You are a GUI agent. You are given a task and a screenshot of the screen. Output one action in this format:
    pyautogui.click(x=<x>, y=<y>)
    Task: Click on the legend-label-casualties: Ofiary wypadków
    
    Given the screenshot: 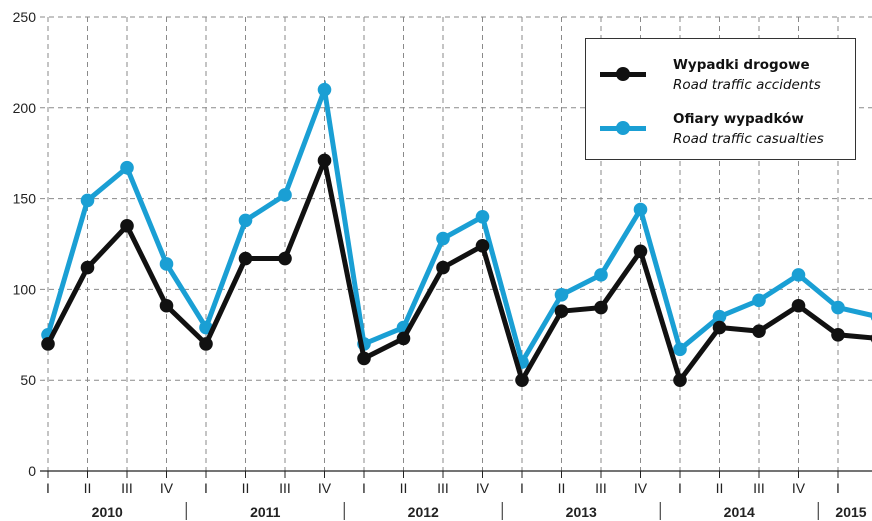 What is the action you would take?
    pyautogui.click(x=738, y=119)
    